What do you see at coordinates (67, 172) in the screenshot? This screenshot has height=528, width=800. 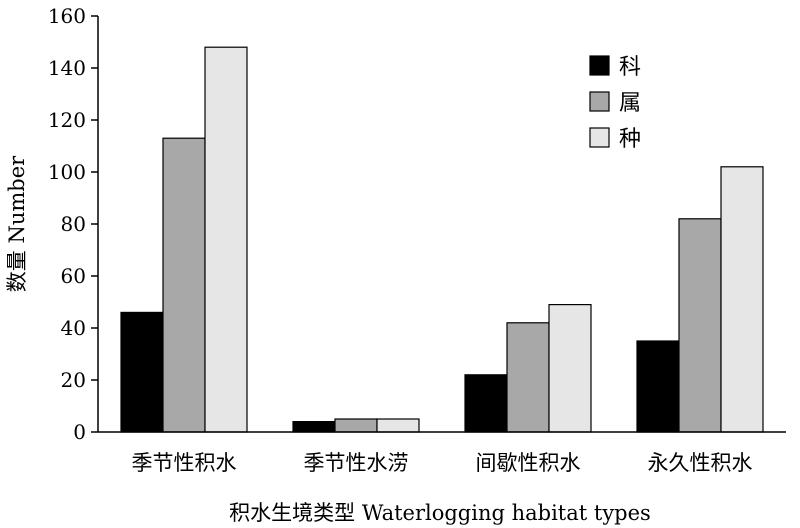 I see `y-tick-label: 100` at bounding box center [67, 172].